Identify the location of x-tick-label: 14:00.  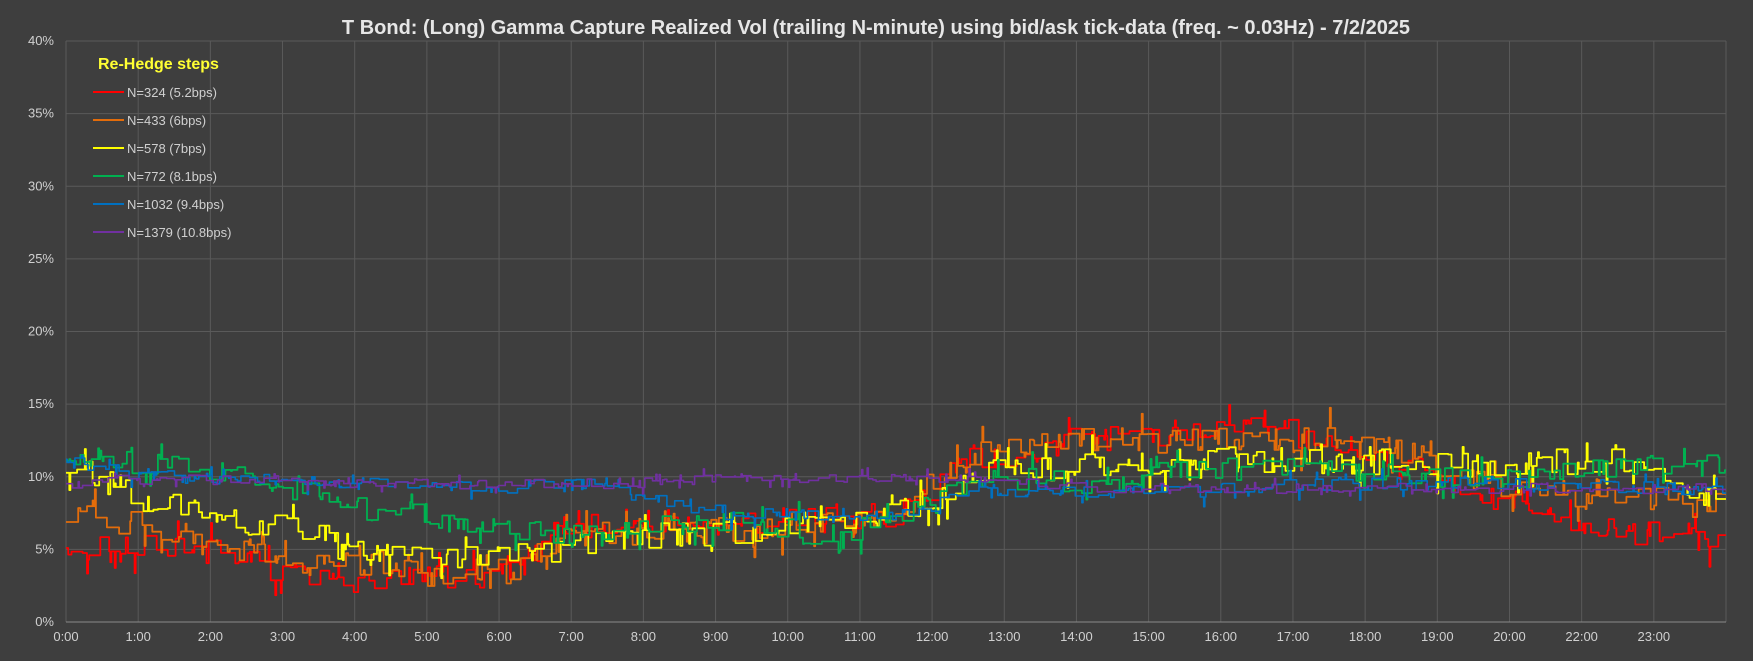
(1076, 636).